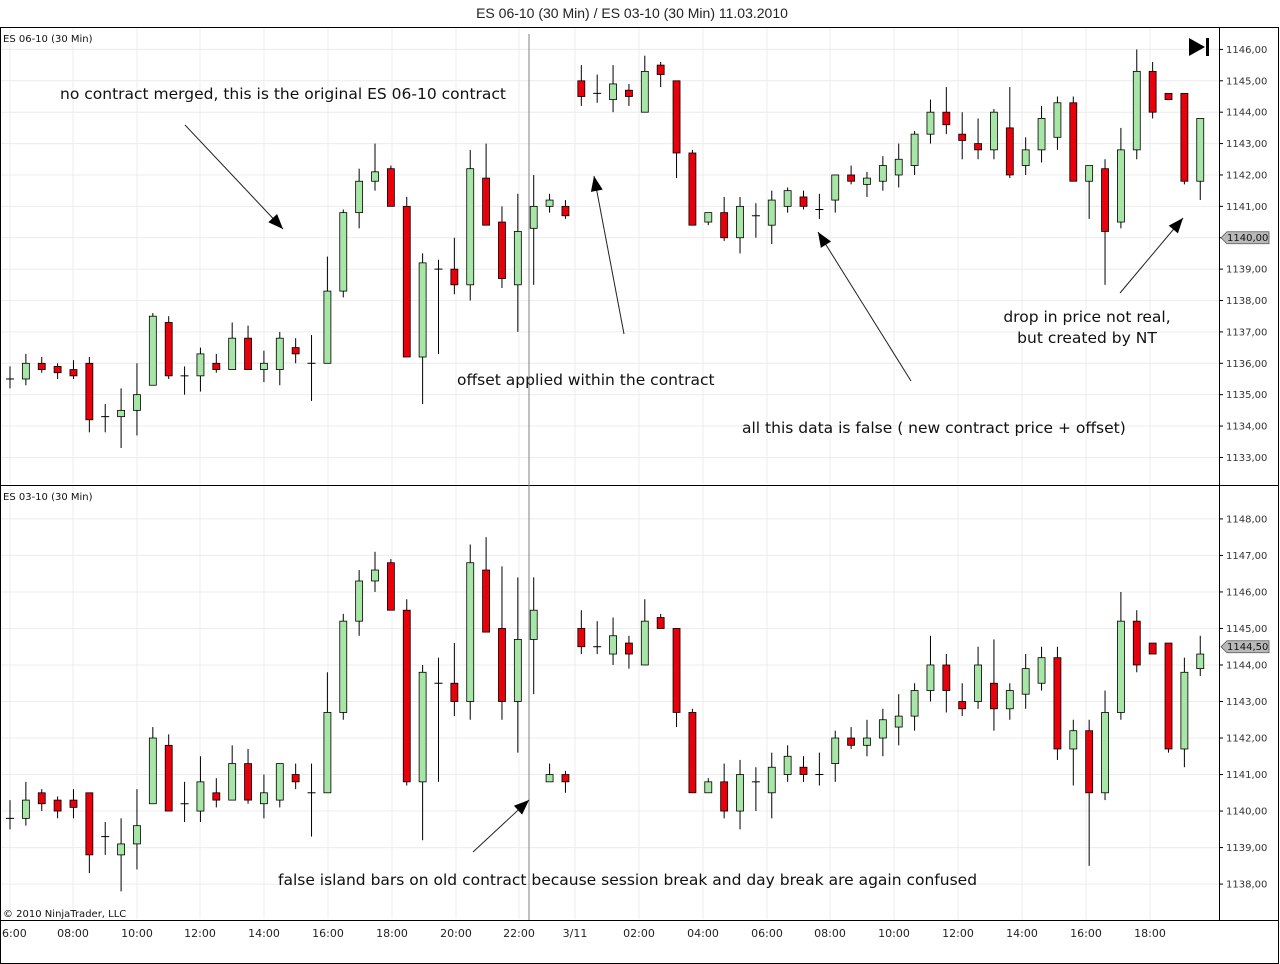 Image resolution: width=1280 pixels, height=964 pixels. What do you see at coordinates (1199, 47) in the screenshot?
I see `skip-to-end-icon` at bounding box center [1199, 47].